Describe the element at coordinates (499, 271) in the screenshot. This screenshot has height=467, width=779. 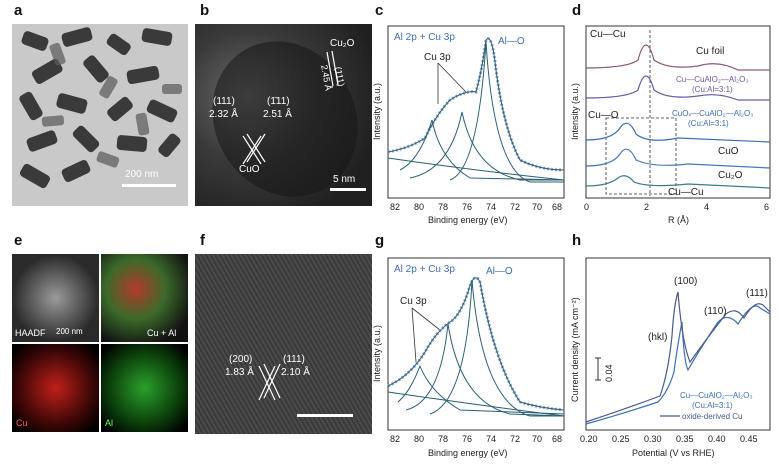
I see `peak-label-g: Al—O` at that location.